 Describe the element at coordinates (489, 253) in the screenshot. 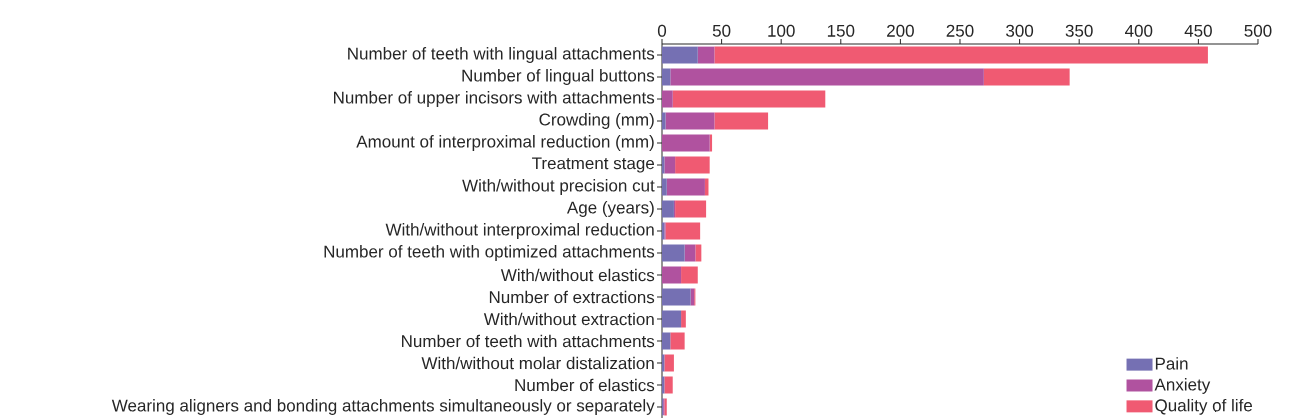

I see `y-tick-label: Number of teeth with optimized attachments` at that location.